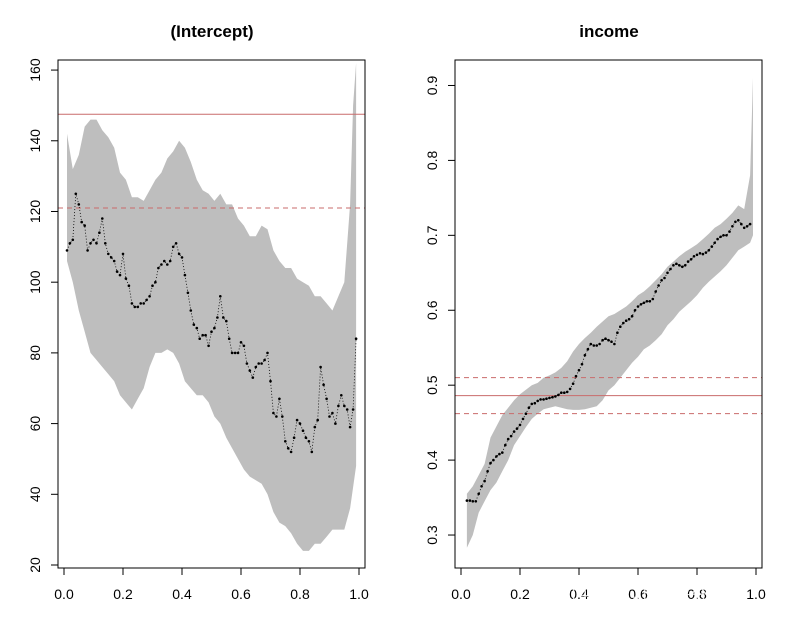 The width and height of the screenshot is (793, 629). Describe the element at coordinates (241, 594) in the screenshot. I see `intercept-x-tick-label: 0.6` at that location.